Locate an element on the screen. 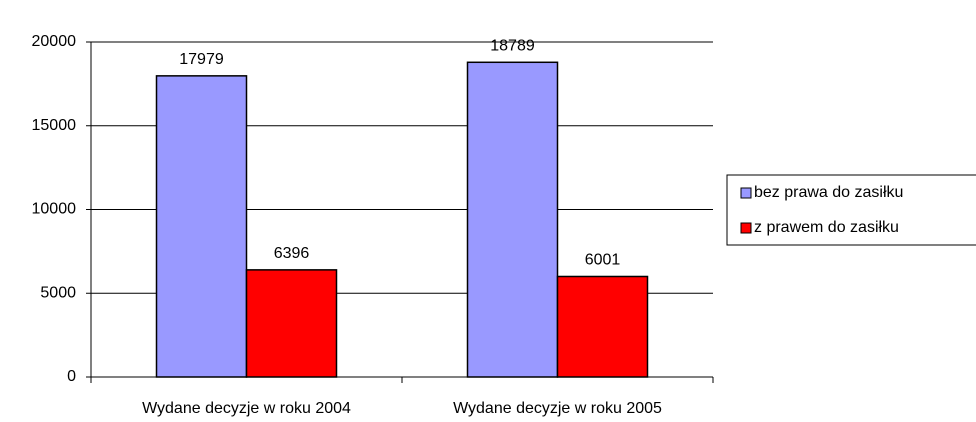  data-label: 18789 is located at coordinates (512, 46).